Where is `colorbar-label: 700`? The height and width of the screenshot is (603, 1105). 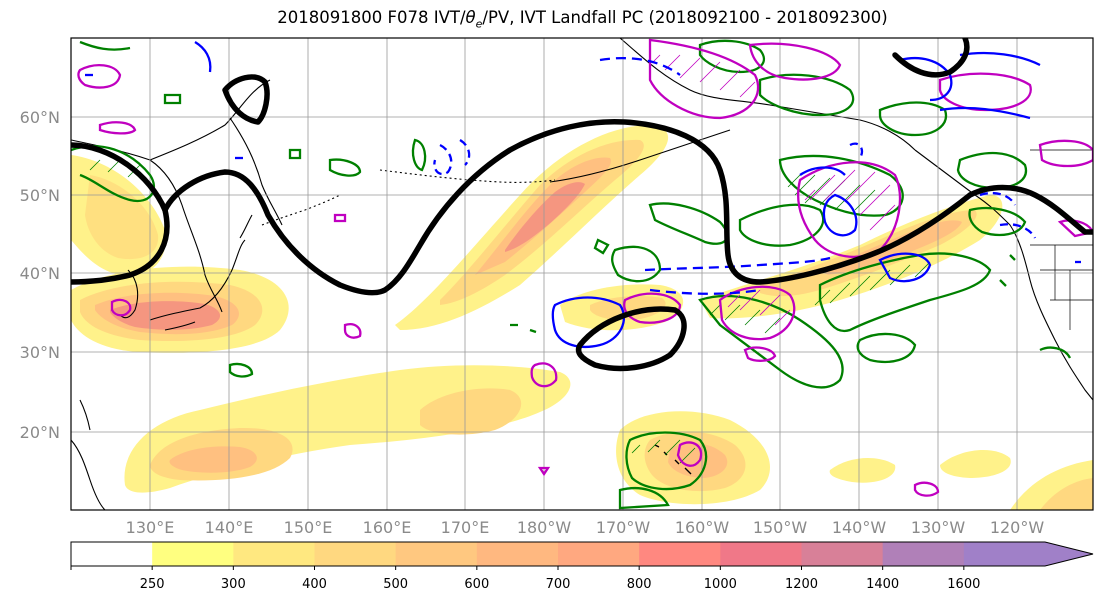
colorbar-label: 700 is located at coordinates (558, 584).